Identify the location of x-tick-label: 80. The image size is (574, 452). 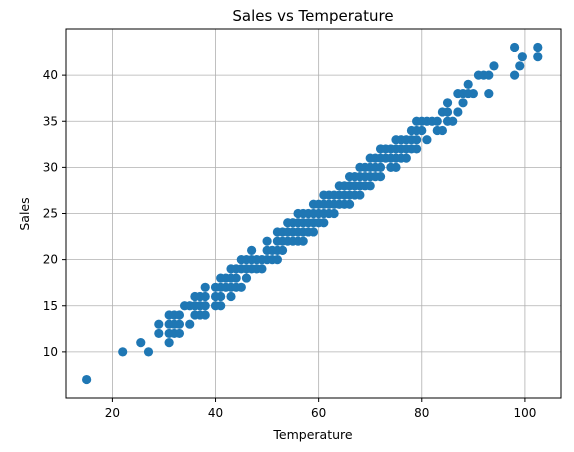
(421, 413).